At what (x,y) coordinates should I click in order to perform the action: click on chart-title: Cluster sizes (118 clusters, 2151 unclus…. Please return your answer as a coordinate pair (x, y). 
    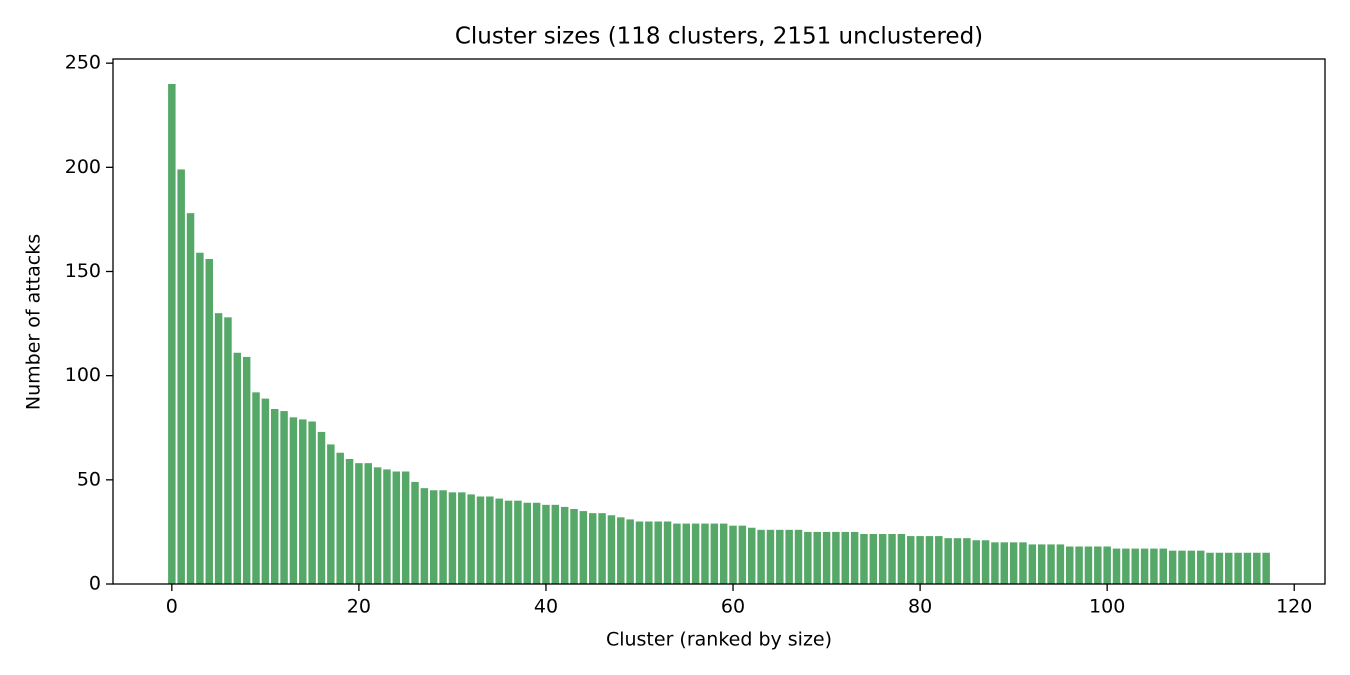
    Looking at the image, I should click on (719, 37).